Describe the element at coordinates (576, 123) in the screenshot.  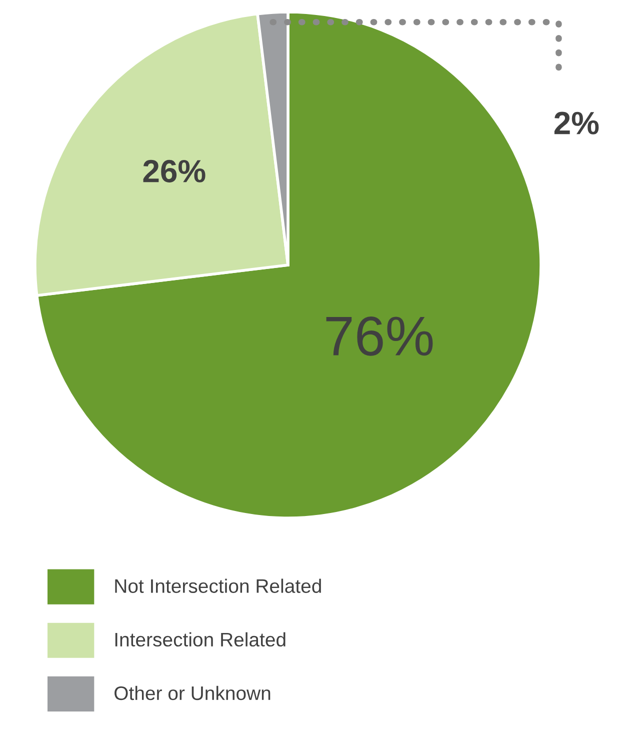
I see `data-label: 2%` at that location.